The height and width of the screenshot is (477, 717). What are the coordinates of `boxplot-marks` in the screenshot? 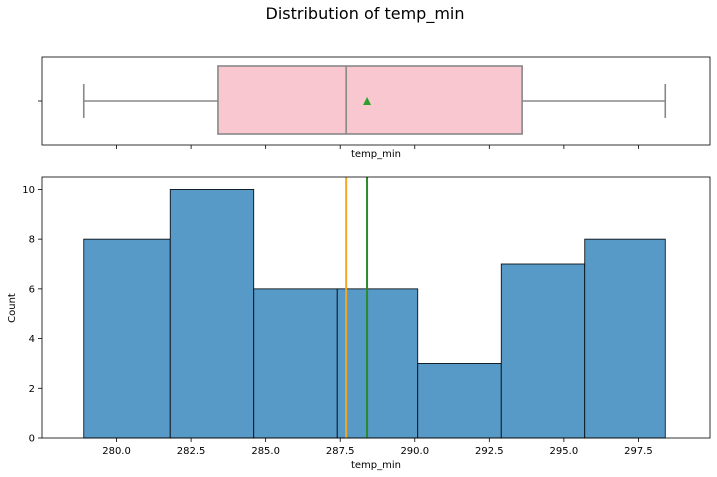 It's located at (374, 100).